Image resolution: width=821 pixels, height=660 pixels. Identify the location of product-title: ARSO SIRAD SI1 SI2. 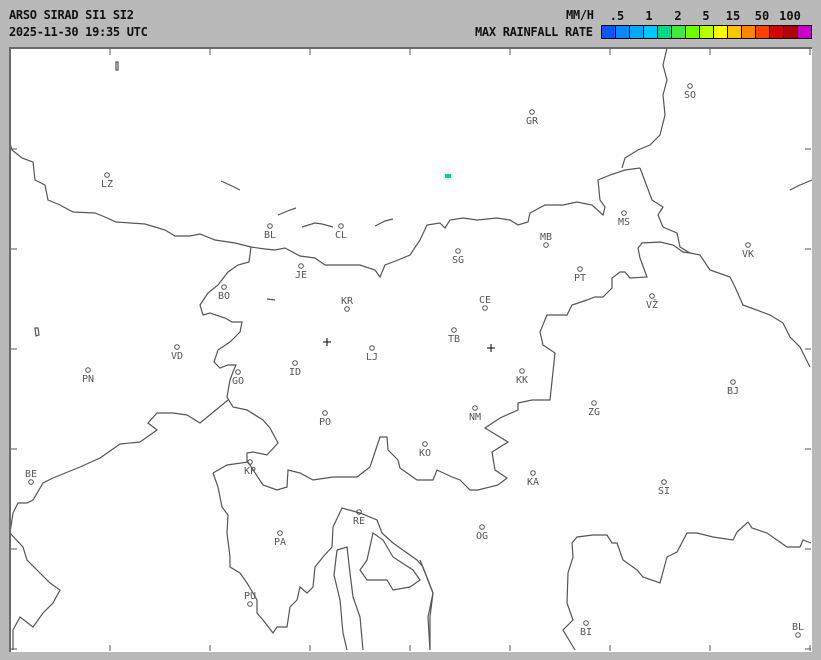
(71, 15).